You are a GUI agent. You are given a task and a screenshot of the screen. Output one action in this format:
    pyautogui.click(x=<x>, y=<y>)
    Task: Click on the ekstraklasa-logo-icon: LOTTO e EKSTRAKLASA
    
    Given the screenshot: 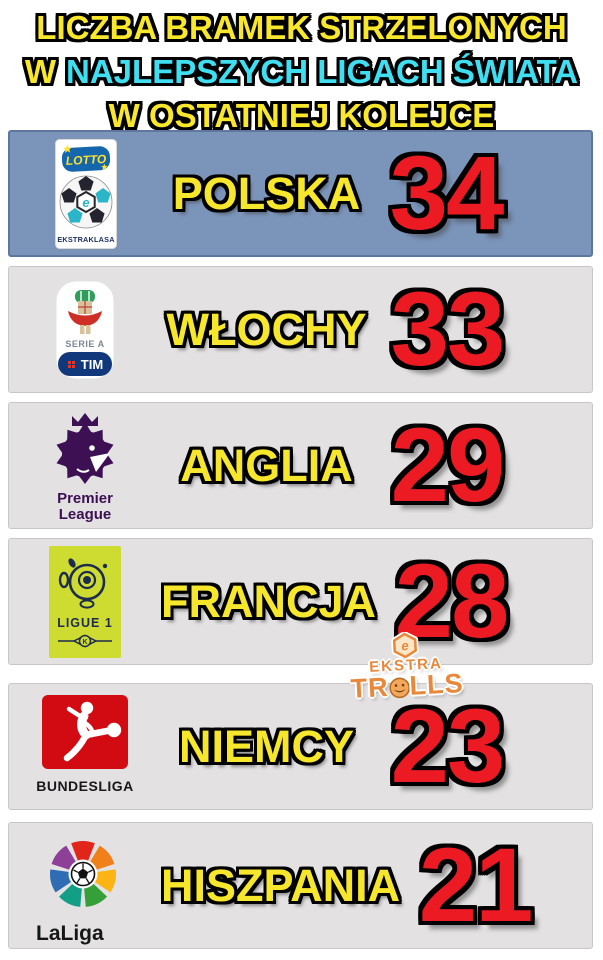 What is the action you would take?
    pyautogui.click(x=86, y=193)
    